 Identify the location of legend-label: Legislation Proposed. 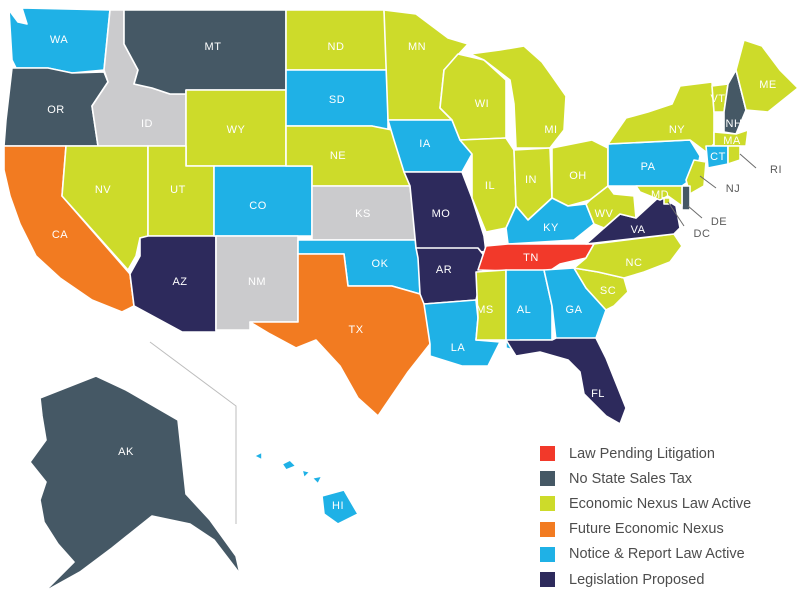
(637, 579).